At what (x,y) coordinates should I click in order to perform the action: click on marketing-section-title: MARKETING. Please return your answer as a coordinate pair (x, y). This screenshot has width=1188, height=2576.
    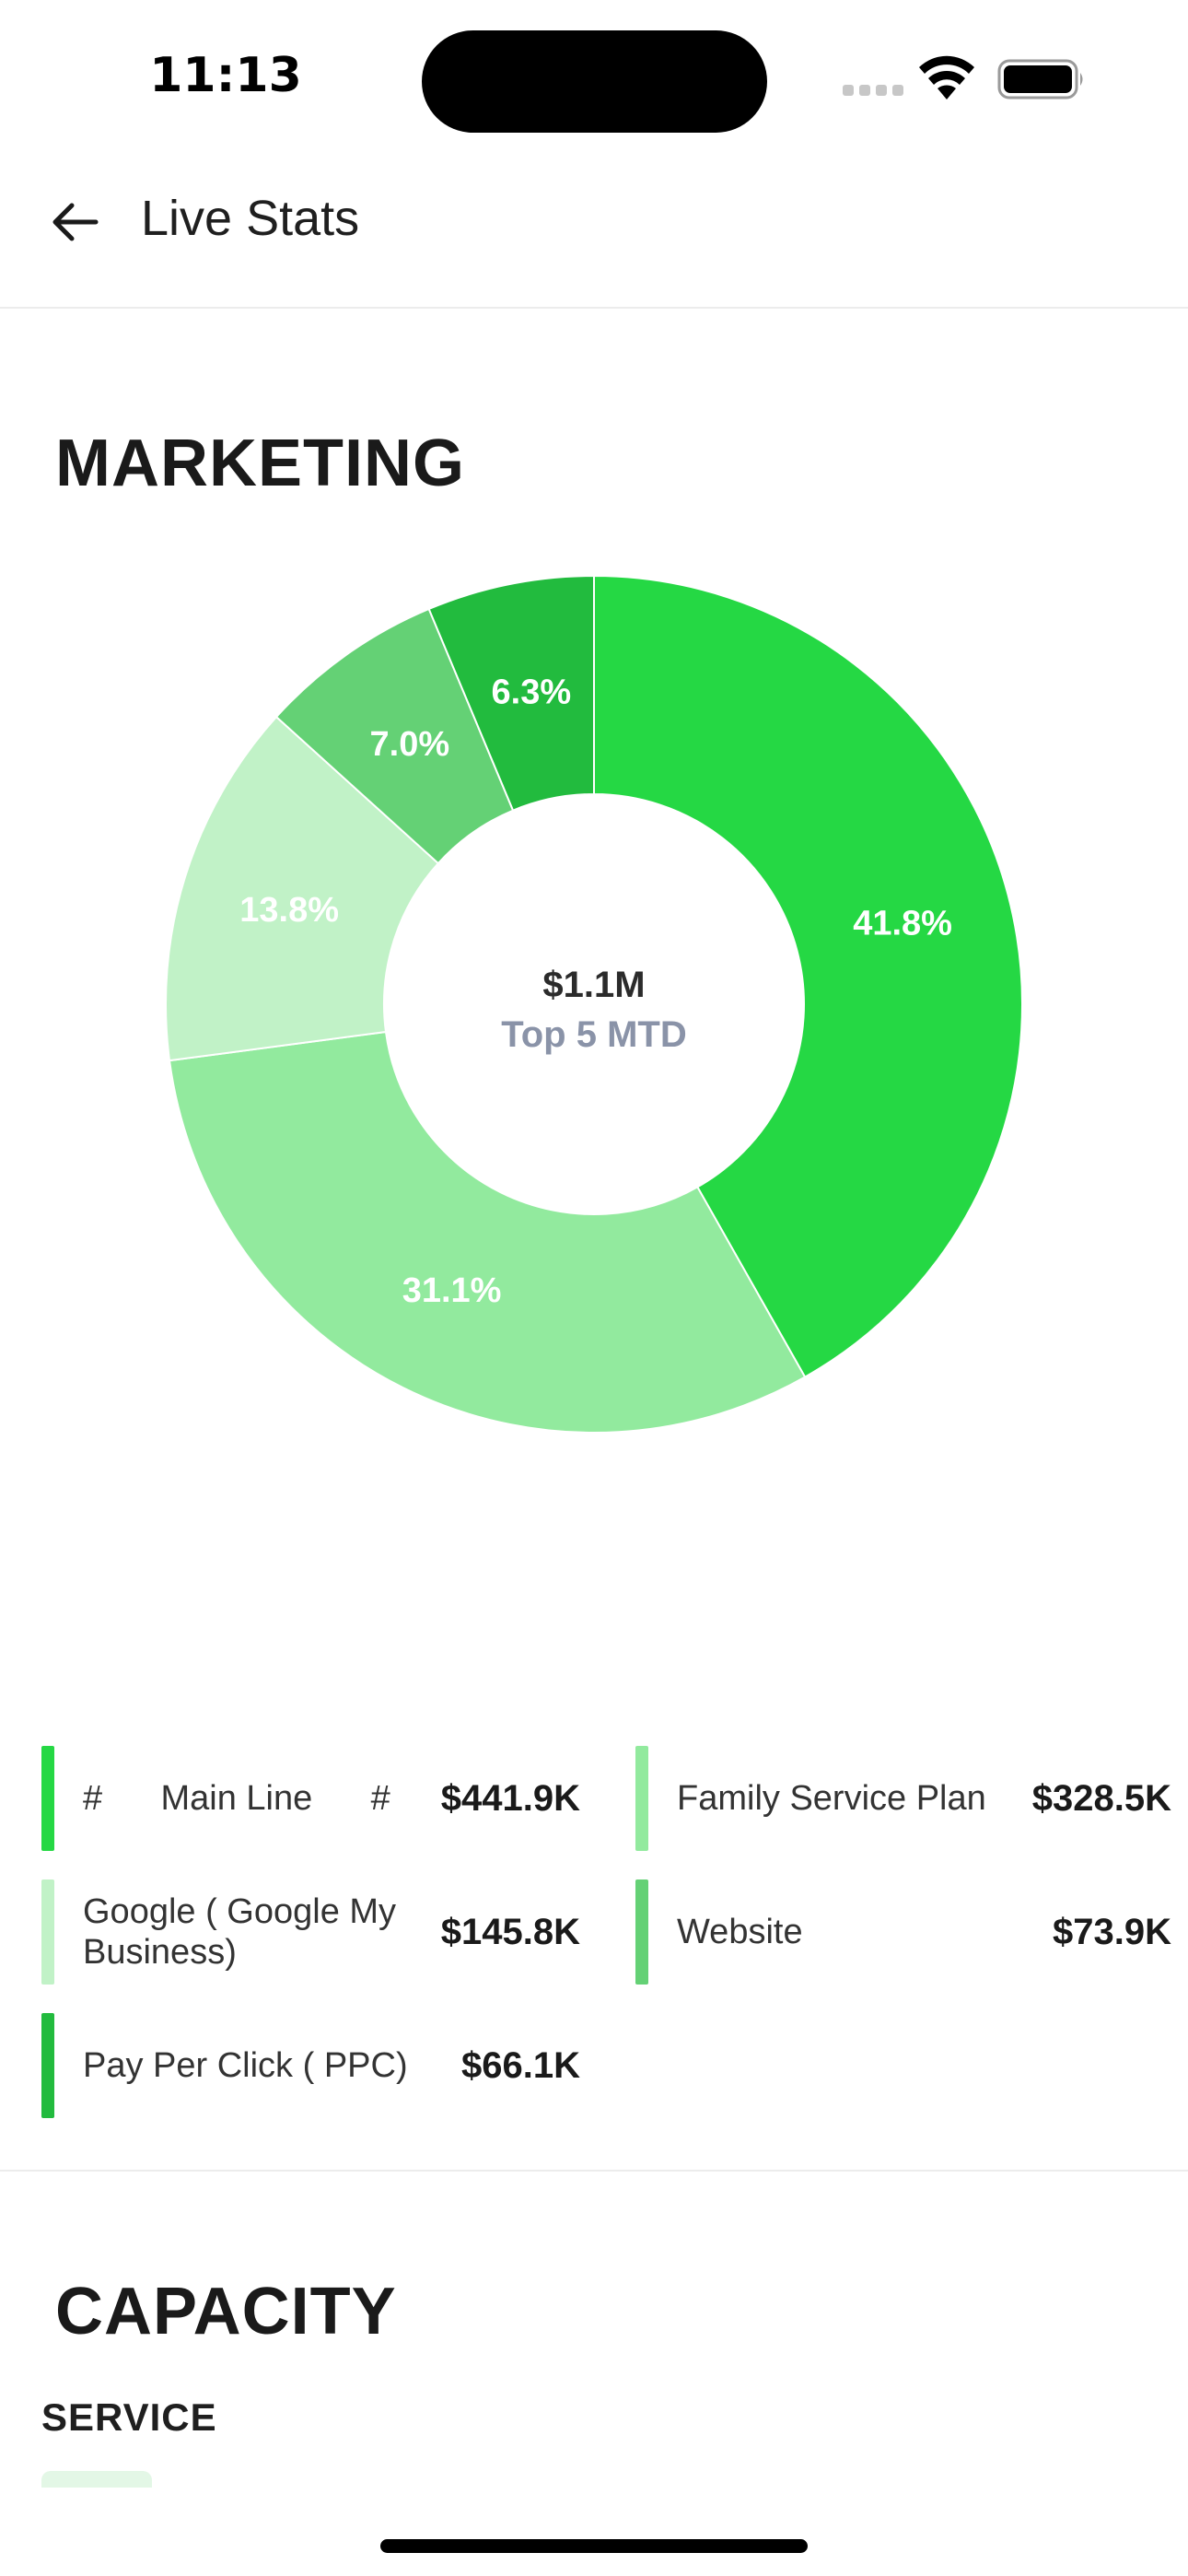
    Looking at the image, I should click on (260, 463).